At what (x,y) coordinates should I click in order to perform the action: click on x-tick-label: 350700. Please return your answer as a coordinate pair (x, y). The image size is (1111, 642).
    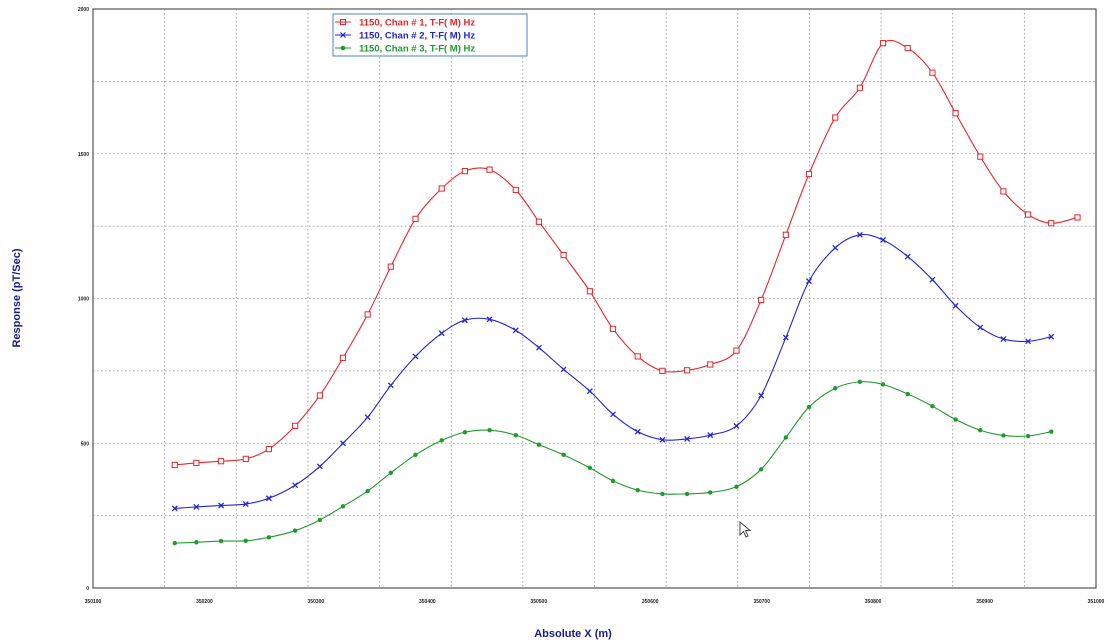
    Looking at the image, I should click on (761, 602).